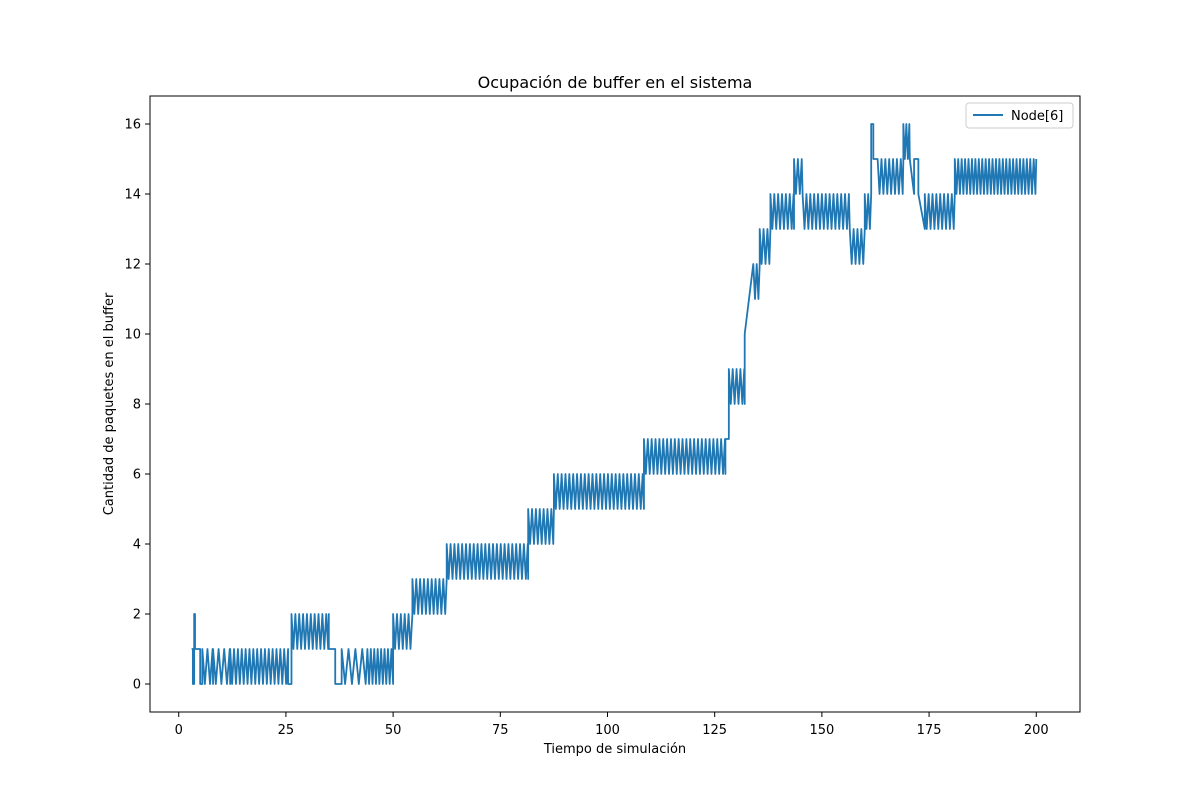 Image resolution: width=1200 pixels, height=804 pixels. What do you see at coordinates (109, 403) in the screenshot?
I see `y-axis-label: Cantidad de paquetes en el buffer` at bounding box center [109, 403].